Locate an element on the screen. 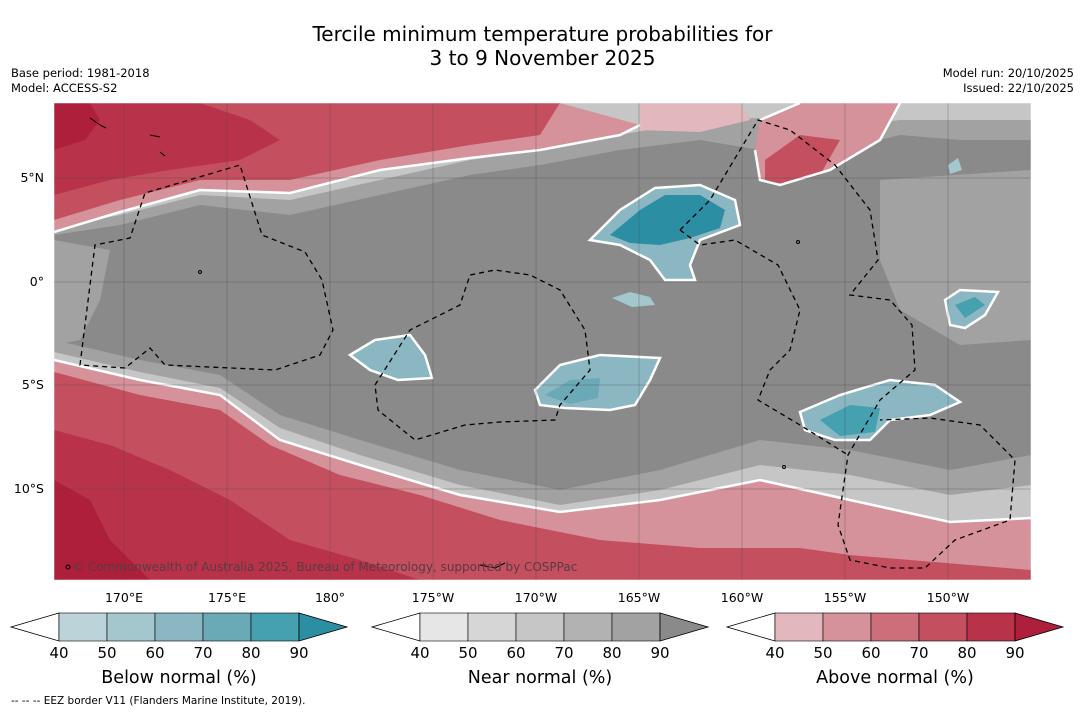 Image resolution: width=1085 pixels, height=713 pixels. lat-label-5n: 5°N is located at coordinates (32, 177).